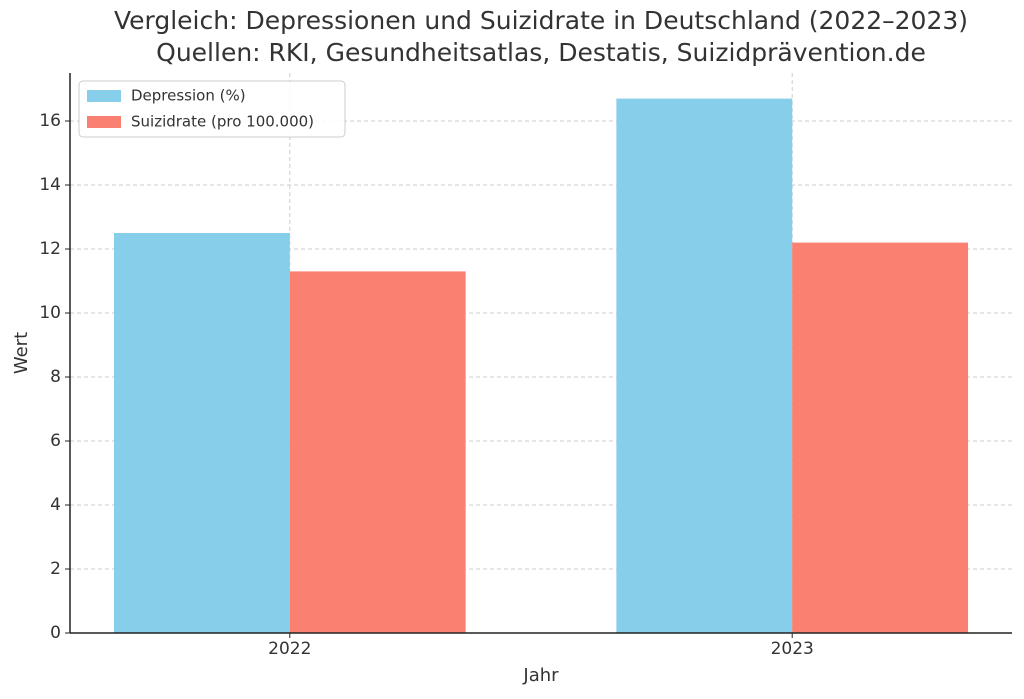 Image resolution: width=1024 pixels, height=699 pixels. I want to click on legend: Depression (%) Suizidrate (pro 100.000), so click(212, 109).